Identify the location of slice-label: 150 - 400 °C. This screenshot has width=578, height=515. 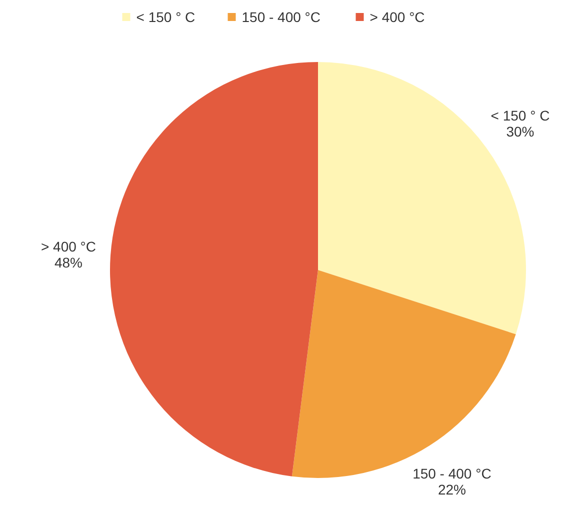
(452, 473).